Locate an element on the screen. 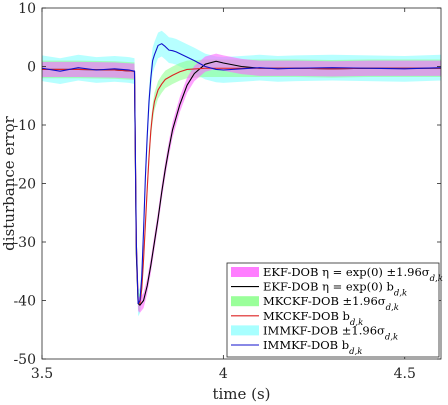 This screenshot has width=448, height=405. x-axis-label: time (s) is located at coordinates (241, 394).